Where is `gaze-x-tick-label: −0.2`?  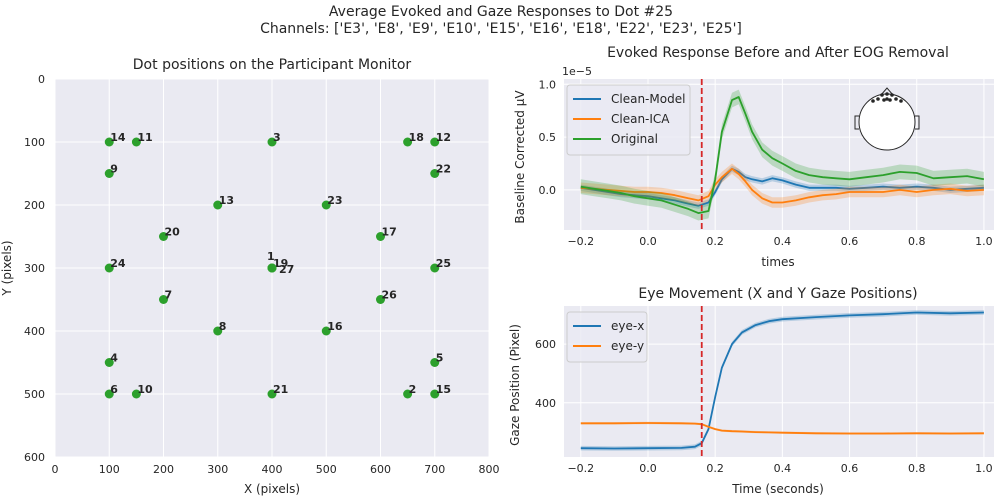 gaze-x-tick-label: −0.2 is located at coordinates (580, 468).